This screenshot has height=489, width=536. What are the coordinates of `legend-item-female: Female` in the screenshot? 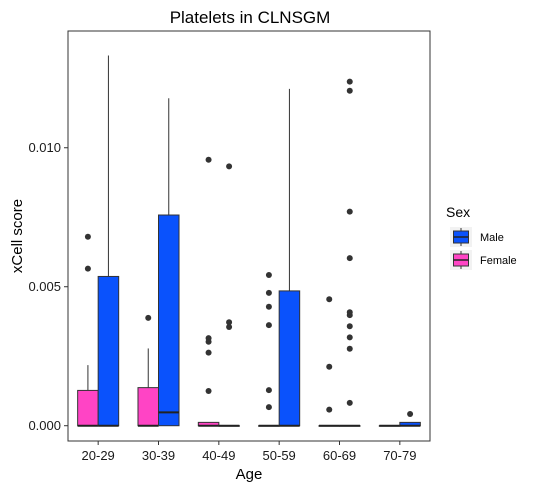 It's located at (483, 260).